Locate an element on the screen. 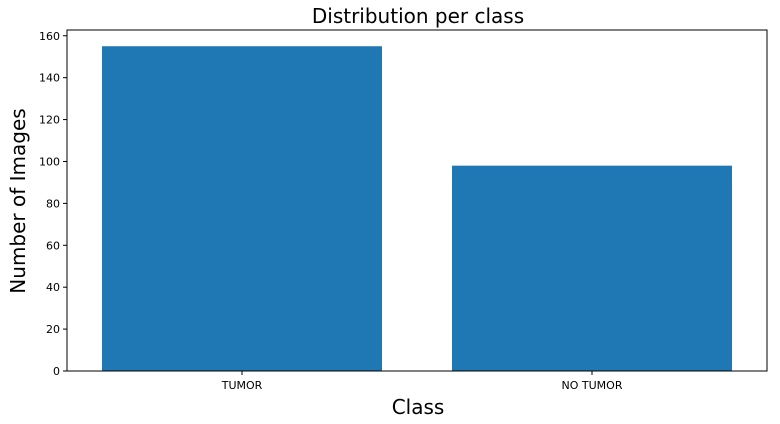 The width and height of the screenshot is (780, 424). chart-title: Distribution per class is located at coordinates (418, 16).